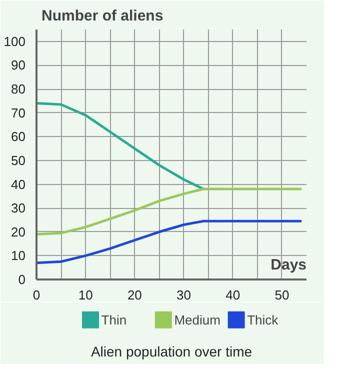  Describe the element at coordinates (197, 320) in the screenshot. I see `legend-label: Medium` at that location.